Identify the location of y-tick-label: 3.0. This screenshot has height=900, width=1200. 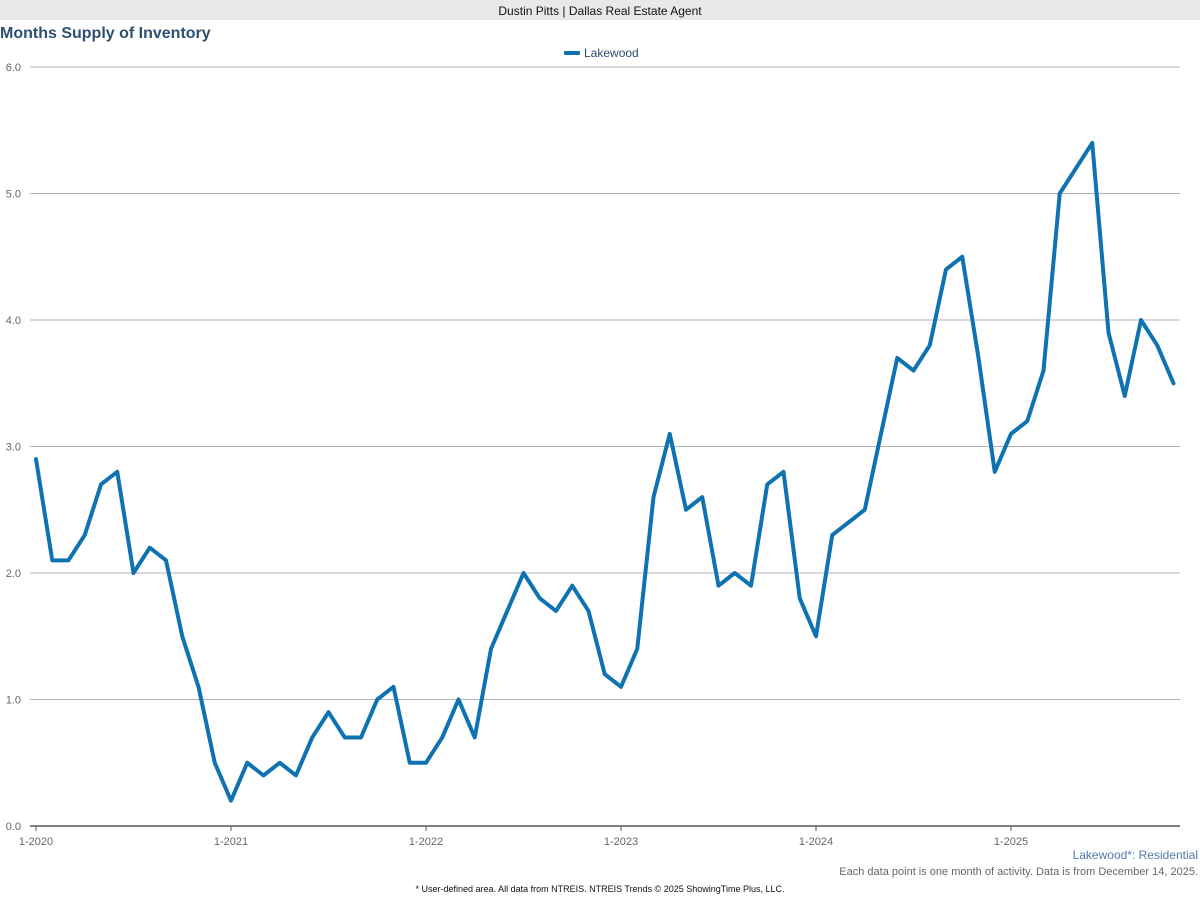
(13, 448).